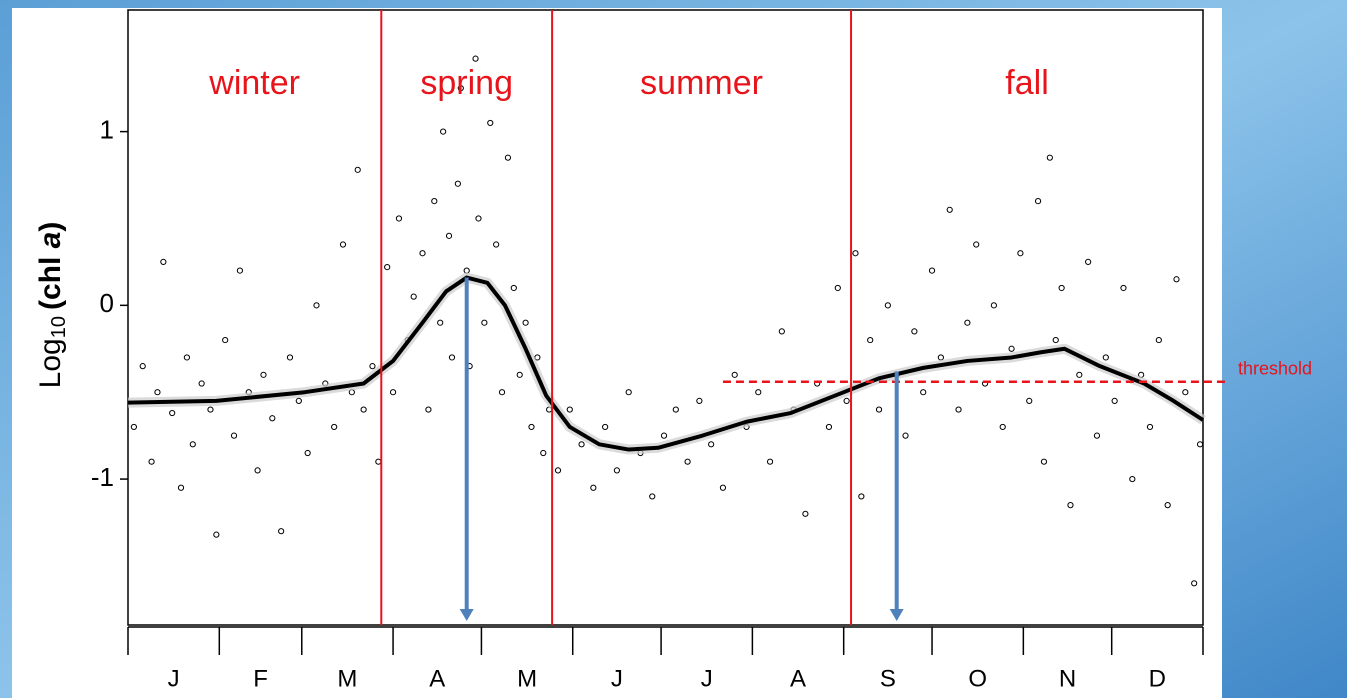 This screenshot has width=1347, height=698. Describe the element at coordinates (59, 327) in the screenshot. I see `y-label-sub: 10` at that location.